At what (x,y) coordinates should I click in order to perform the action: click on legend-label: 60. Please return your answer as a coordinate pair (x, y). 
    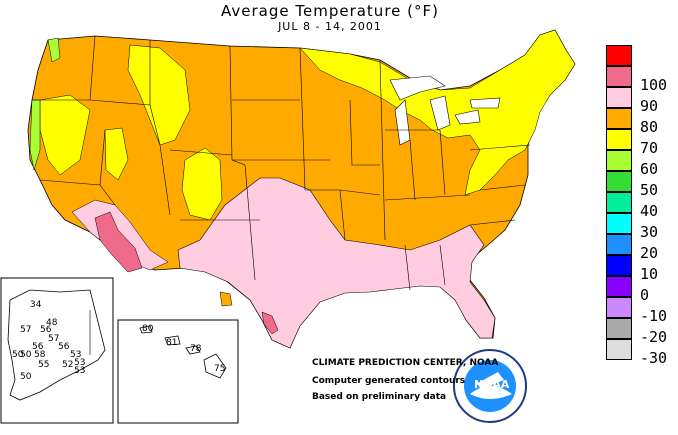
    Looking at the image, I should click on (649, 169).